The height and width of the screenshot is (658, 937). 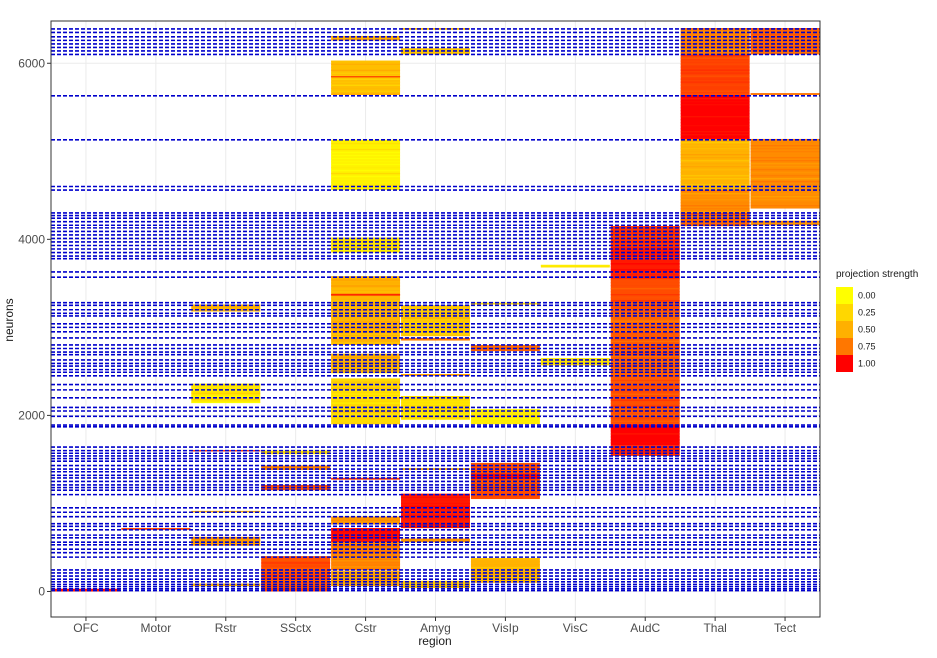 I want to click on x-tick-label: VisIp, so click(x=505, y=628).